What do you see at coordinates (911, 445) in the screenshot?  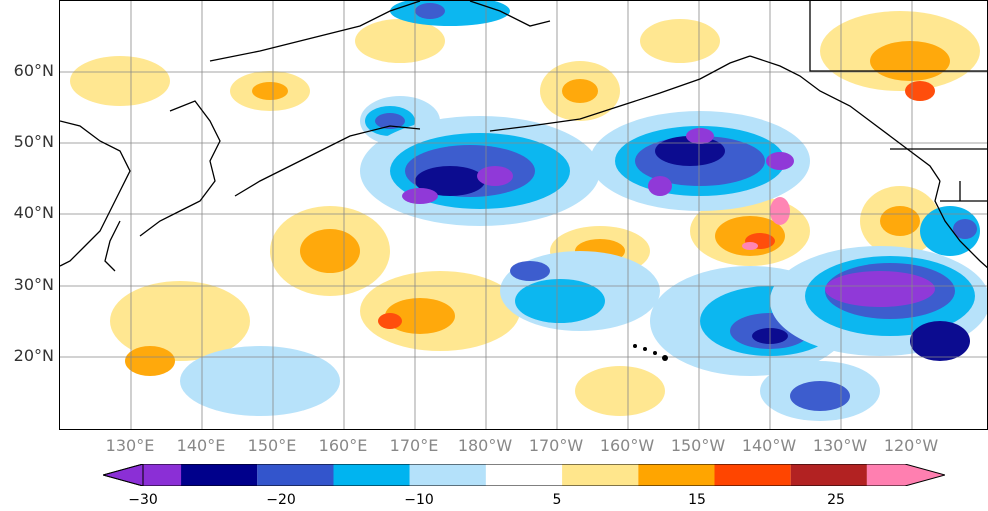 I see `lon-label-120w: 120°W` at bounding box center [911, 445].